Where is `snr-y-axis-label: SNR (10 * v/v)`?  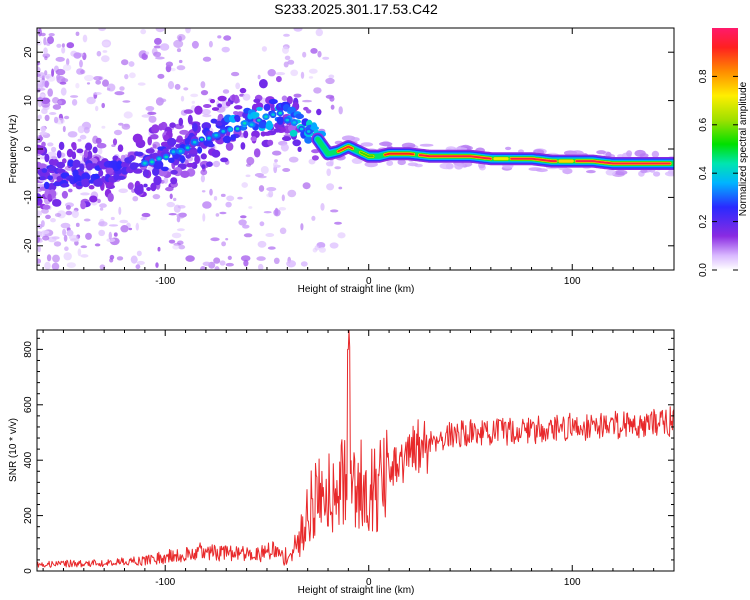 snr-y-axis-label: SNR (10 * v/v) is located at coordinates (13, 450).